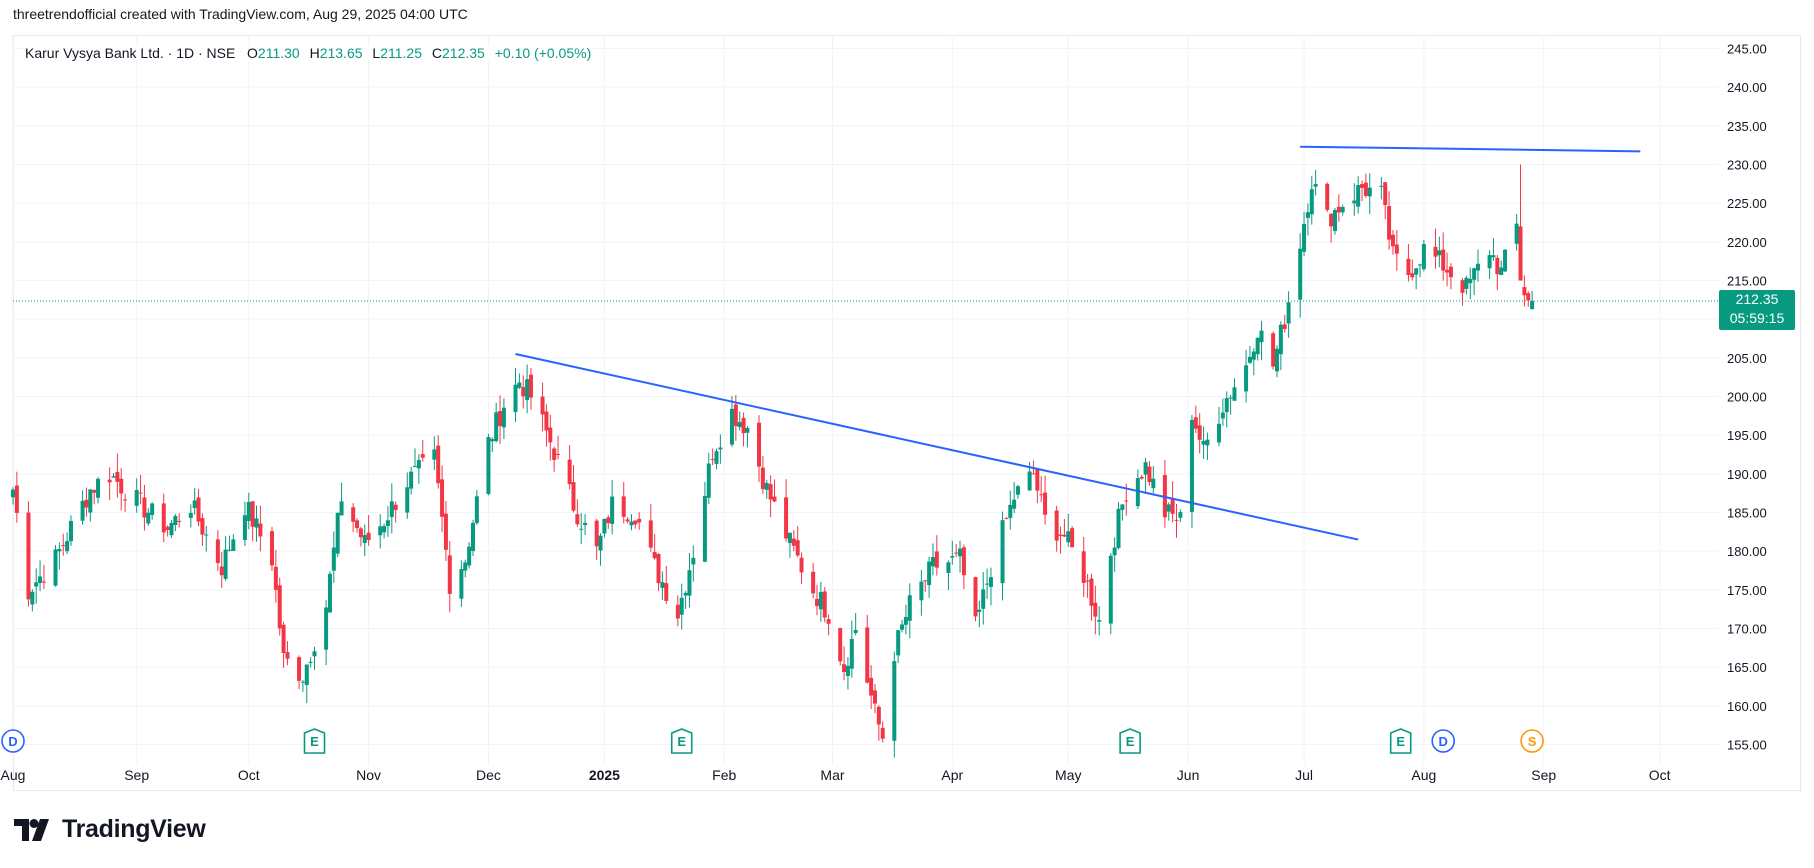 Image resolution: width=1814 pixels, height=868 pixels. I want to click on split-marker-shape, so click(1532, 741).